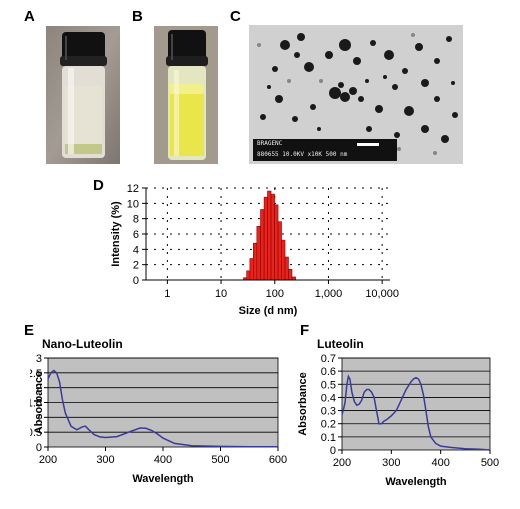 The height and width of the screenshot is (509, 520). Describe the element at coordinates (221, 294) in the screenshot. I see `x-tick-label: 10` at that location.